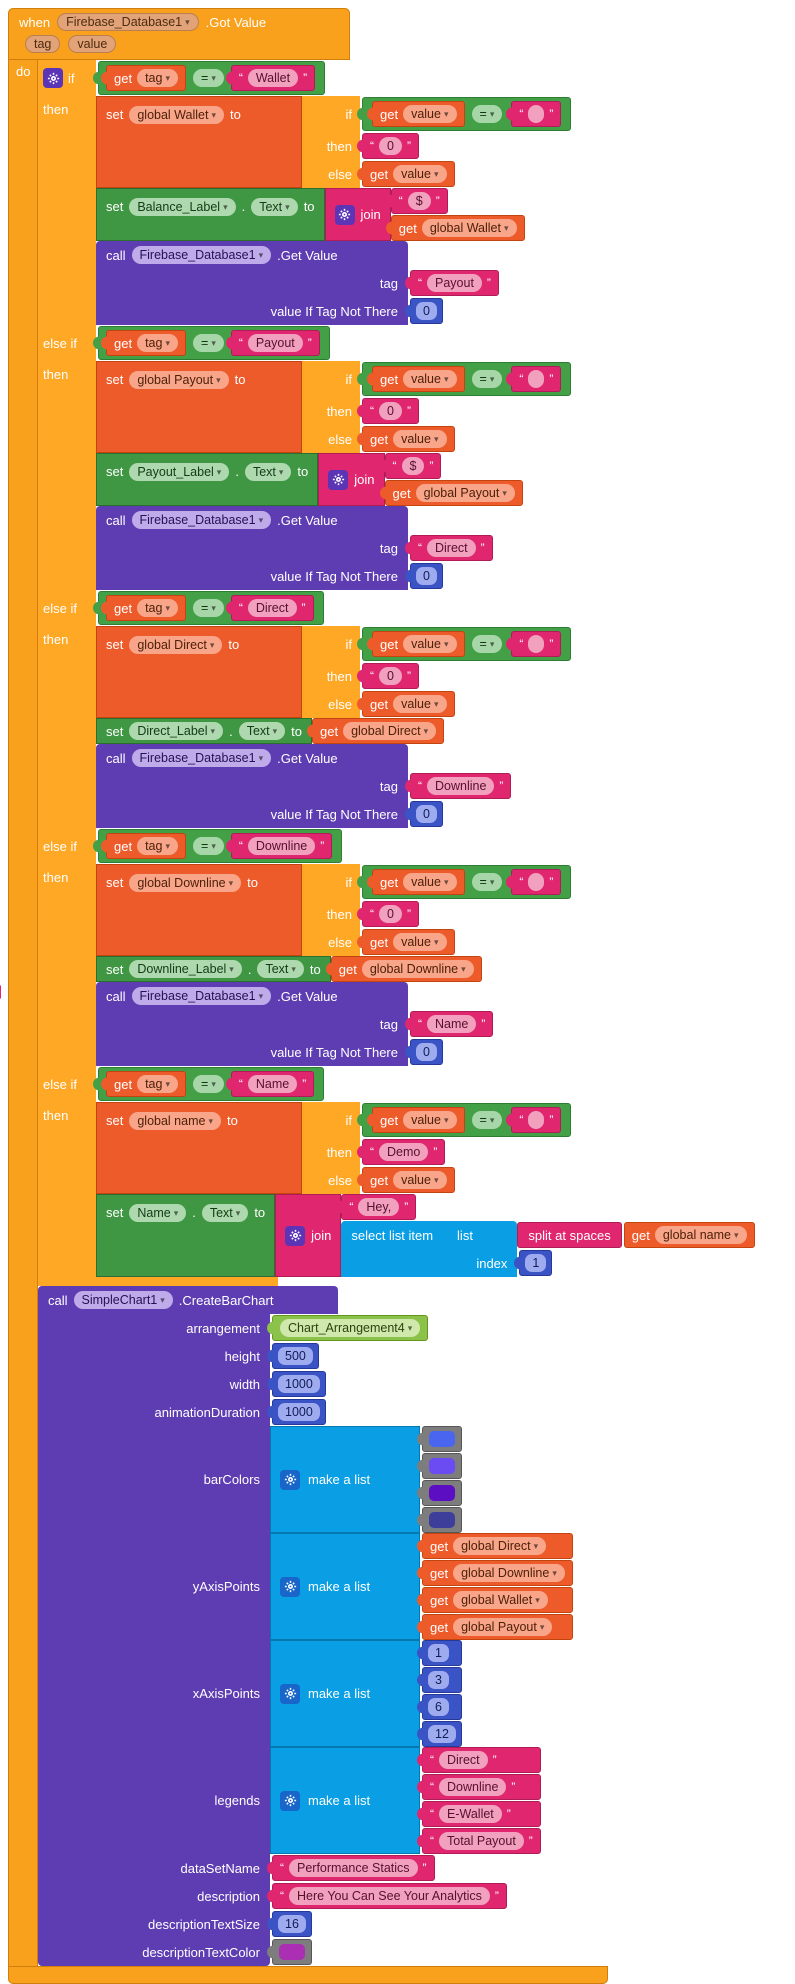 This screenshot has width=795, height=1984. What do you see at coordinates (366, 1693) in the screenshot?
I see `make-a-list-x-axis: make a list 1 3 6 12` at bounding box center [366, 1693].